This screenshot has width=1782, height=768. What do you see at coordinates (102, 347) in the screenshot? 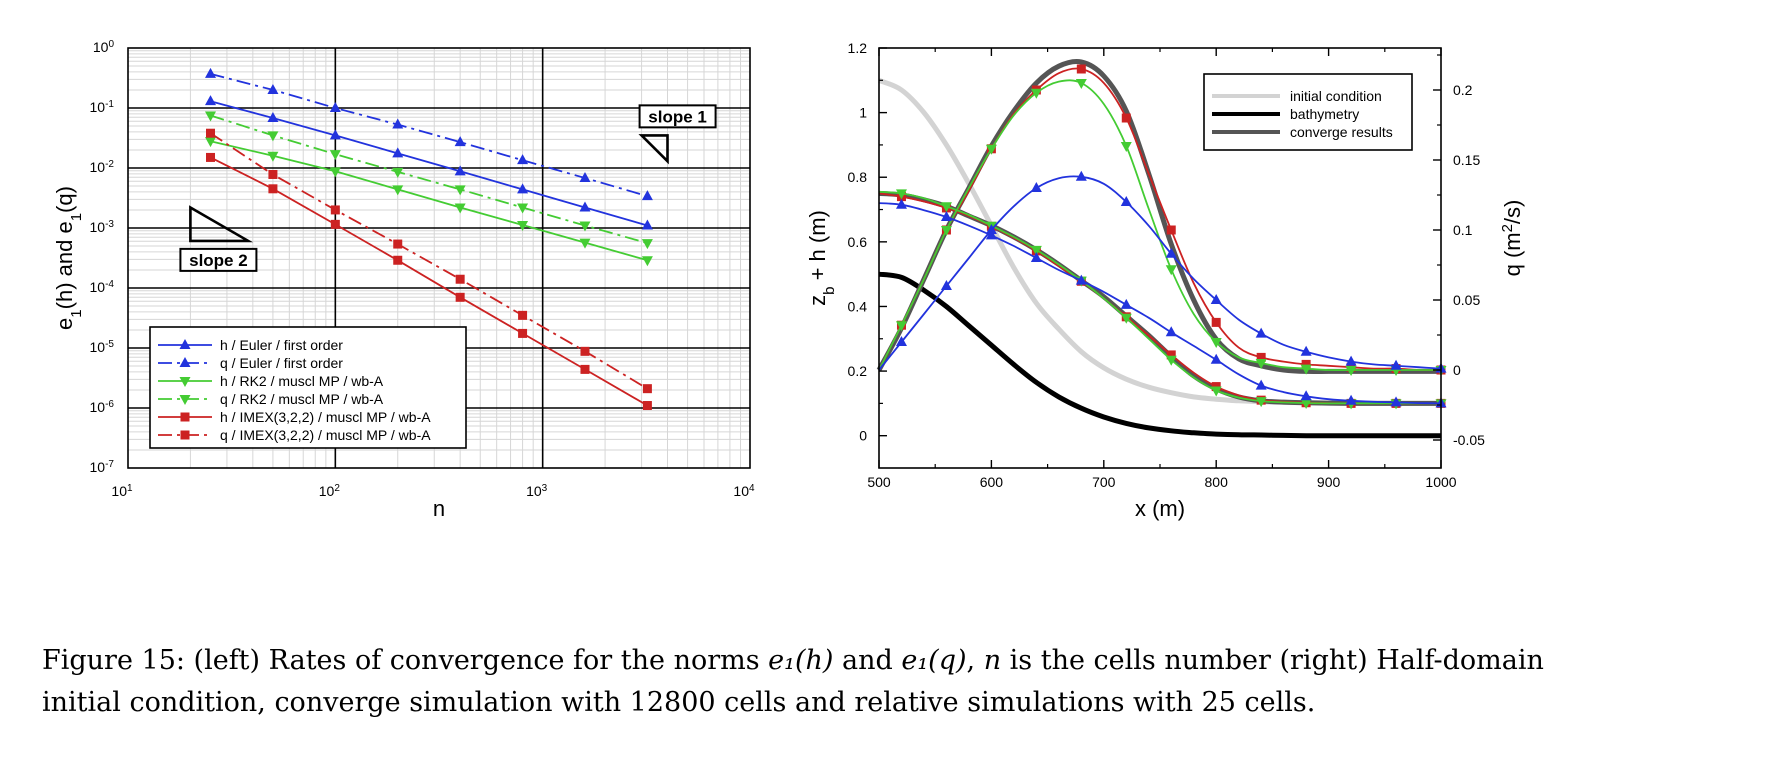
I see `y-tick-label: 10⁻⁵` at bounding box center [102, 347].